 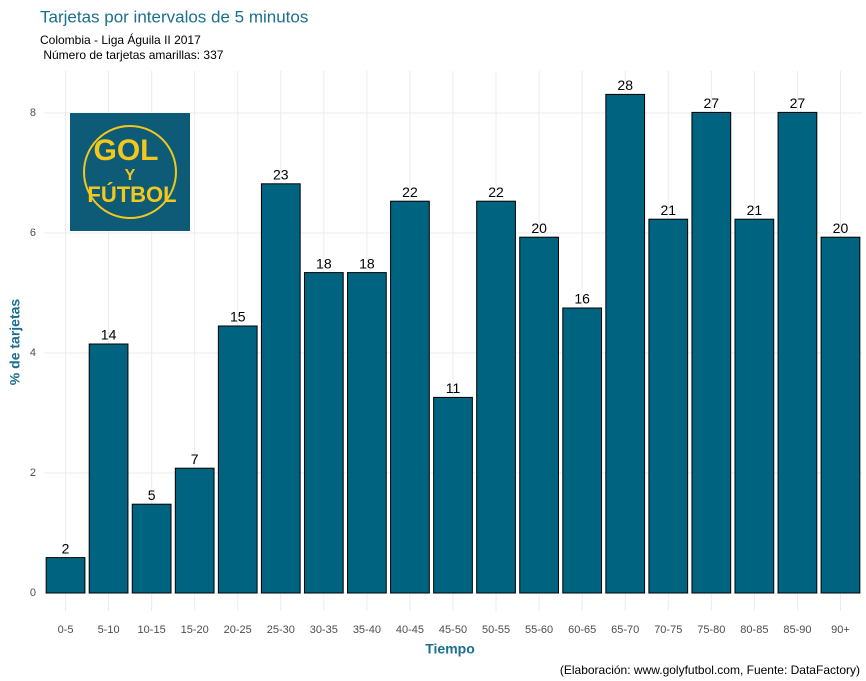 What do you see at coordinates (109, 630) in the screenshot?
I see `x-tick-label: 5-10` at bounding box center [109, 630].